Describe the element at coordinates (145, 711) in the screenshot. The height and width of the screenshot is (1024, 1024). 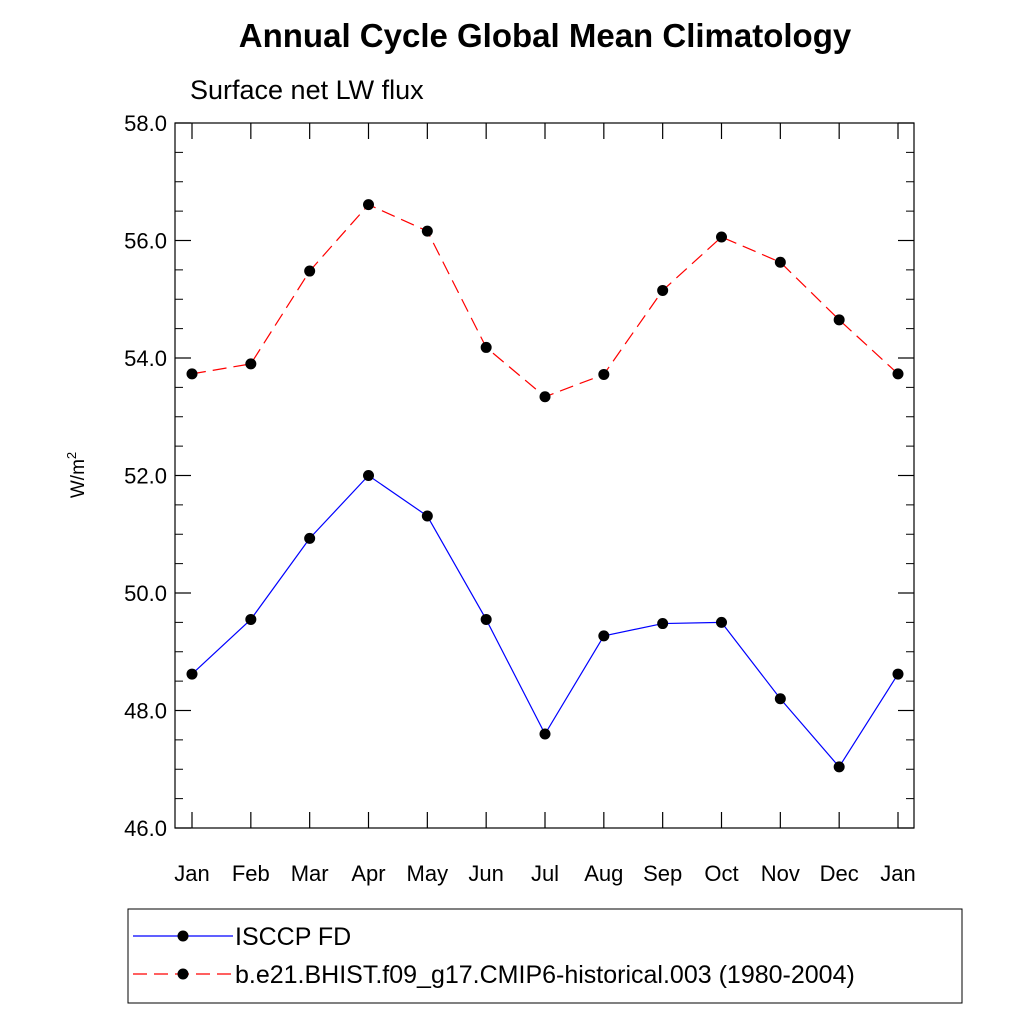
I see `y-tick-label: 48.0` at that location.